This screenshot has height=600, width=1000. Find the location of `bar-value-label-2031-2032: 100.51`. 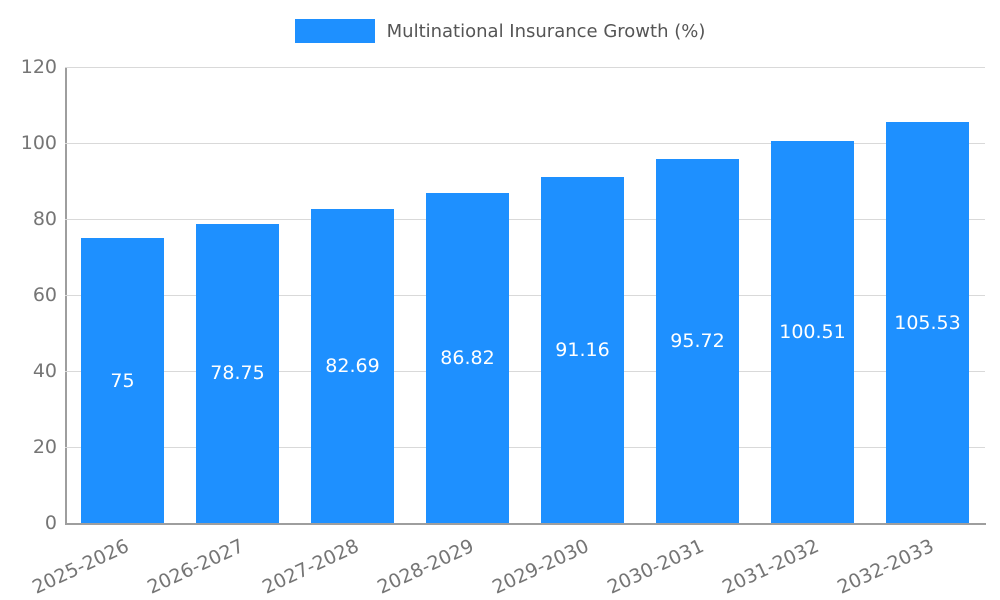

bar-value-label-2031-2032: 100.51 is located at coordinates (812, 332).